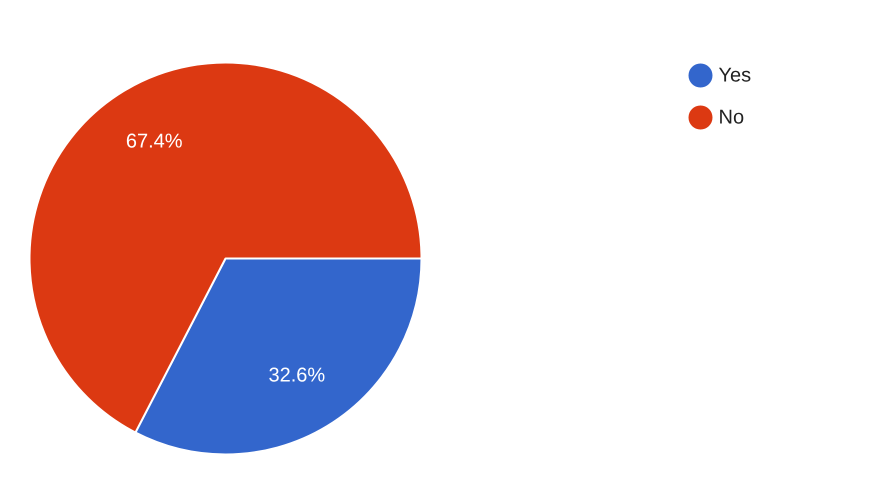 The image size is (883, 485). I want to click on data-label: 67.4%, so click(154, 141).